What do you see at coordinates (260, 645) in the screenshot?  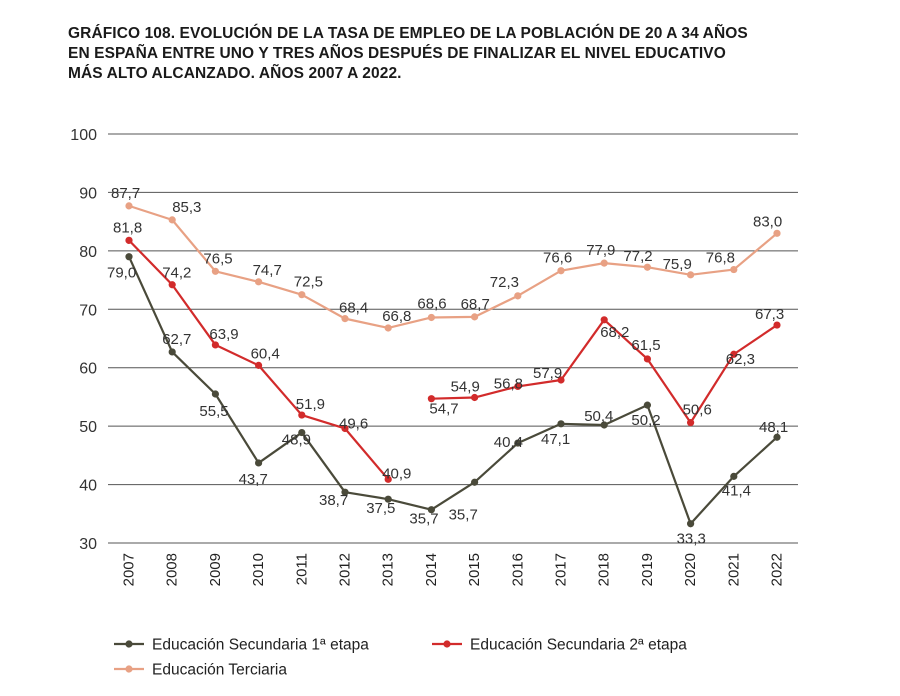 I see `legend-label: Educación Secundaria 1ª etapa` at bounding box center [260, 645].